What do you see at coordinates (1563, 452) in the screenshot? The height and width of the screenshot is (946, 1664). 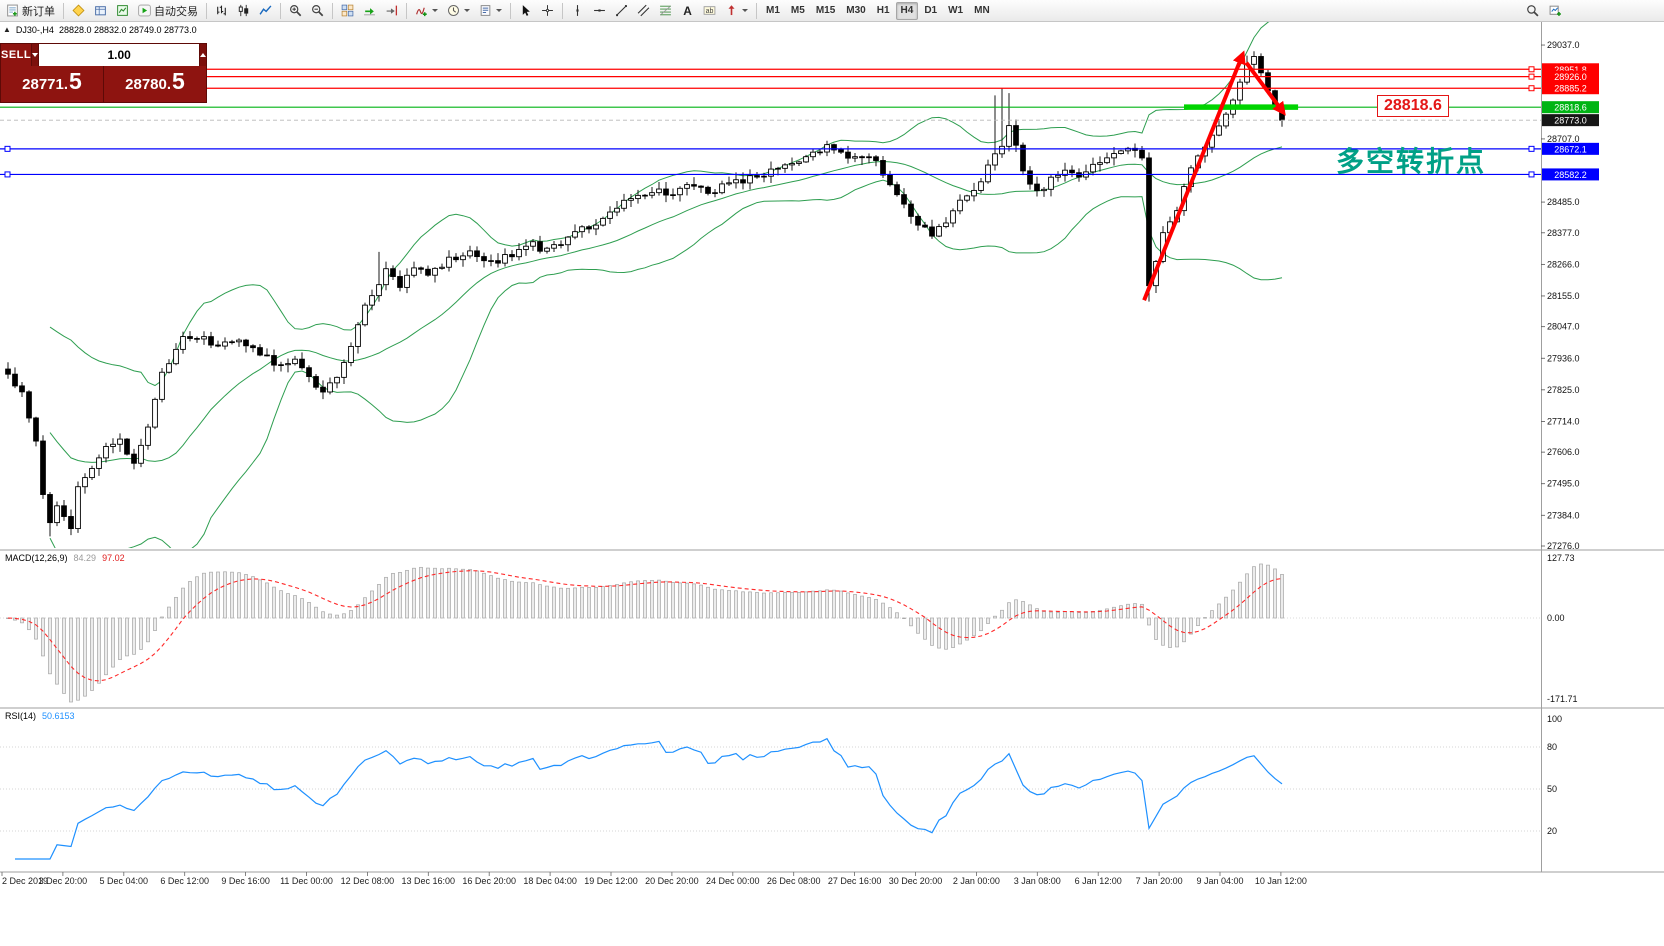 I see `price-axis-label: 27606.0` at bounding box center [1563, 452].